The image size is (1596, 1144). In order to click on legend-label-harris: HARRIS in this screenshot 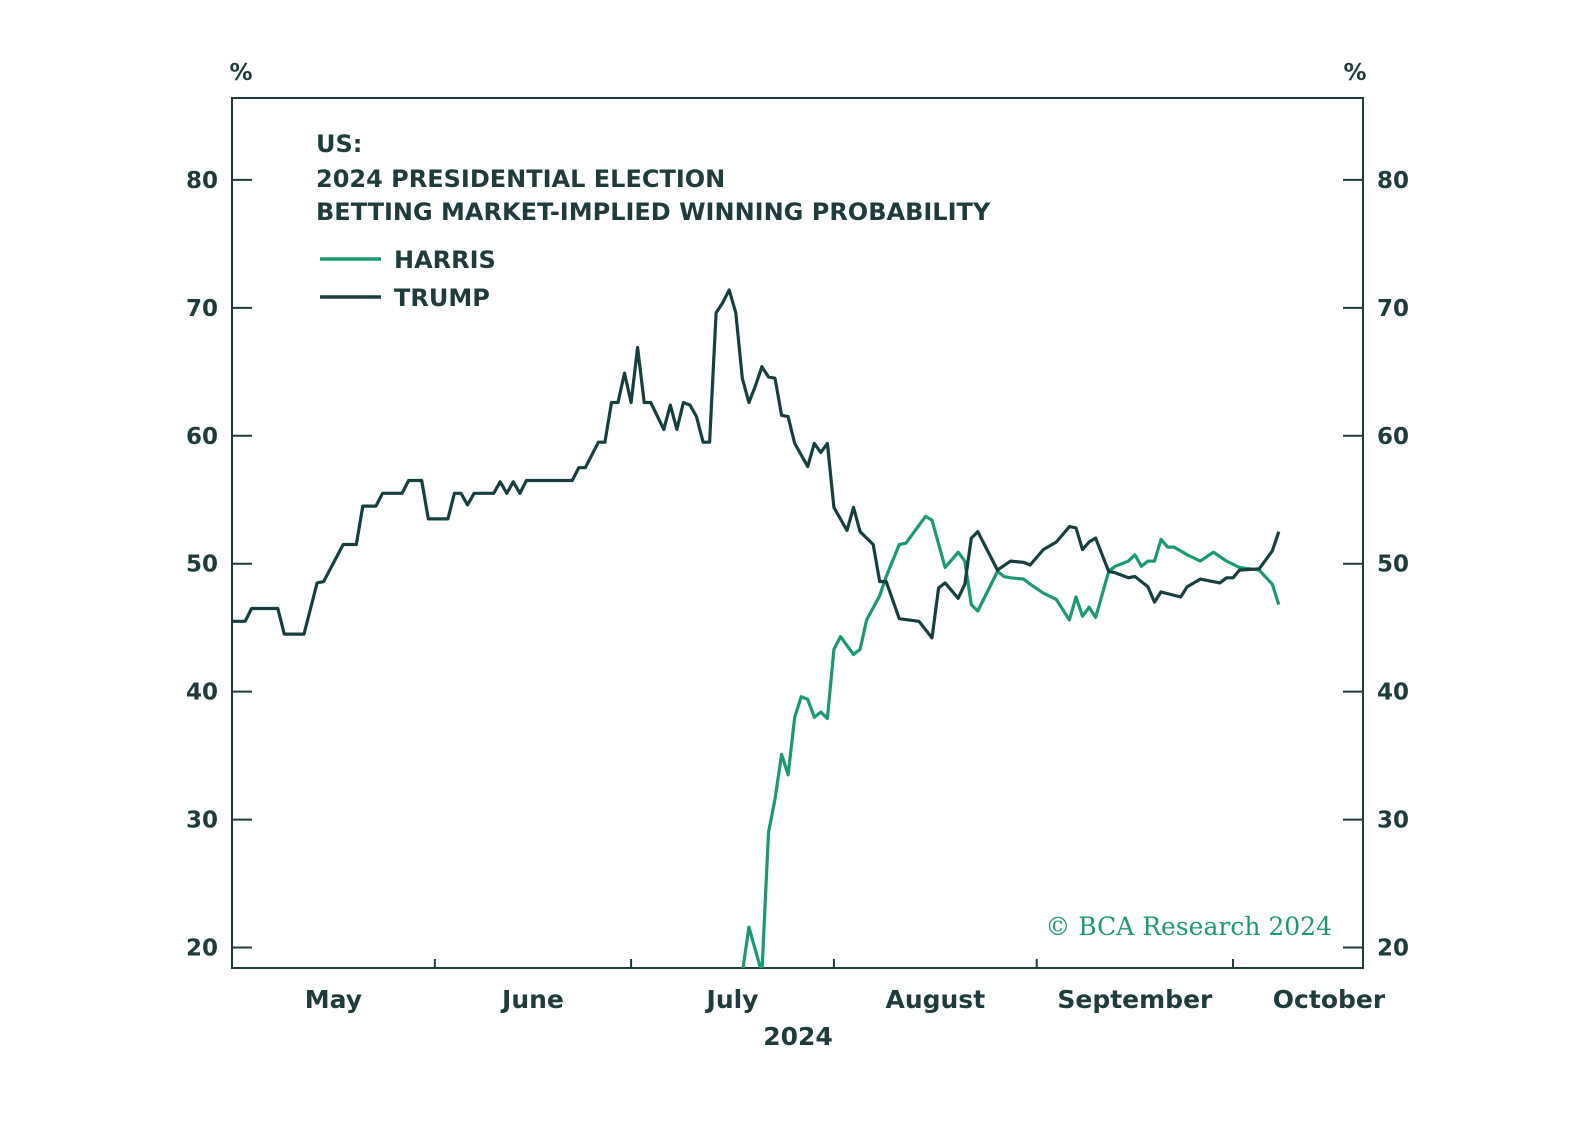, I will do `click(445, 260)`.